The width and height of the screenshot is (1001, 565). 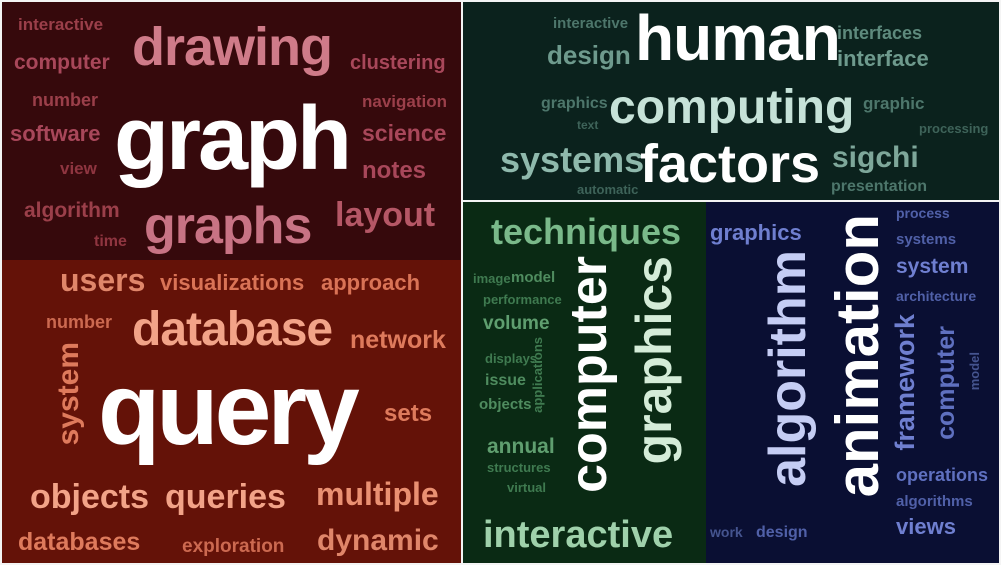 I want to click on word: human, so click(x=738, y=38).